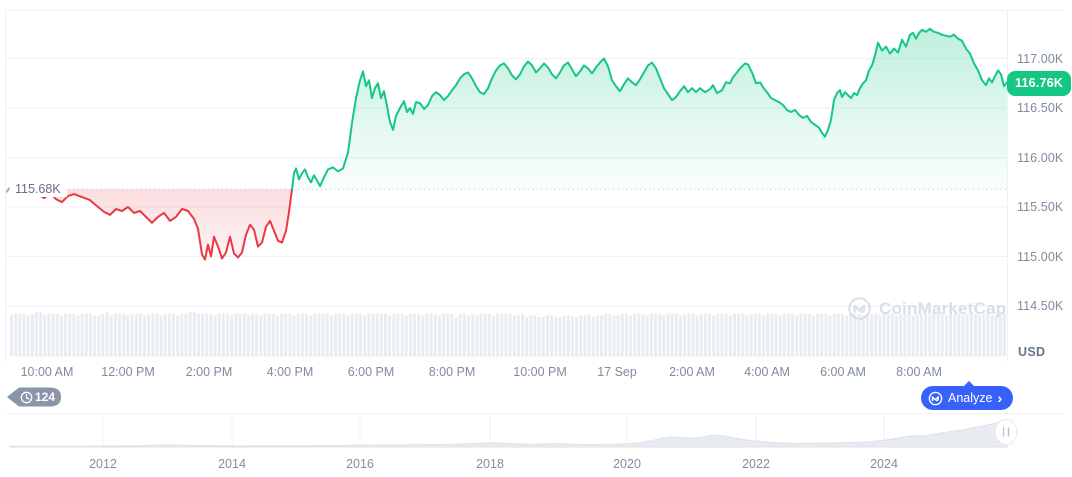 The width and height of the screenshot is (1072, 477). What do you see at coordinates (692, 372) in the screenshot?
I see `x-axis-tick-label: 2:00 AM` at bounding box center [692, 372].